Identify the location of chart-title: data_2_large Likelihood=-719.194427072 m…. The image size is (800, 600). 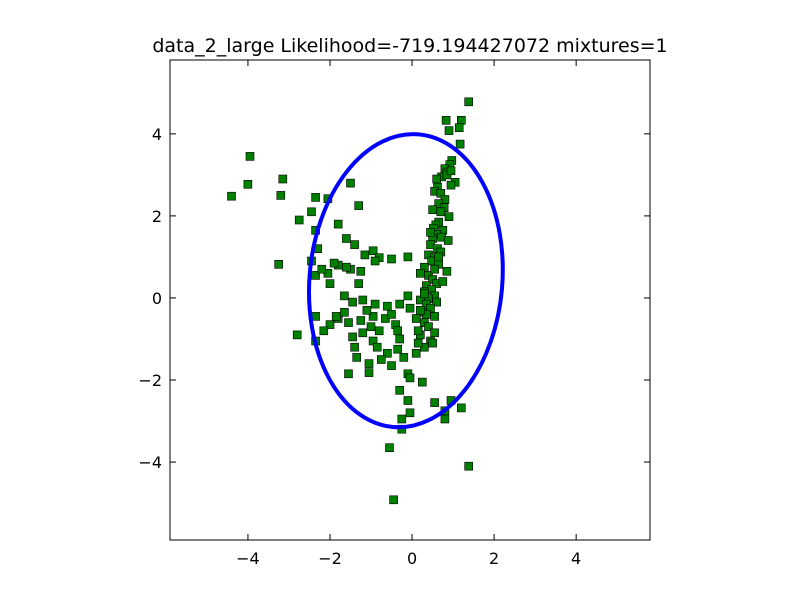
(409, 46).